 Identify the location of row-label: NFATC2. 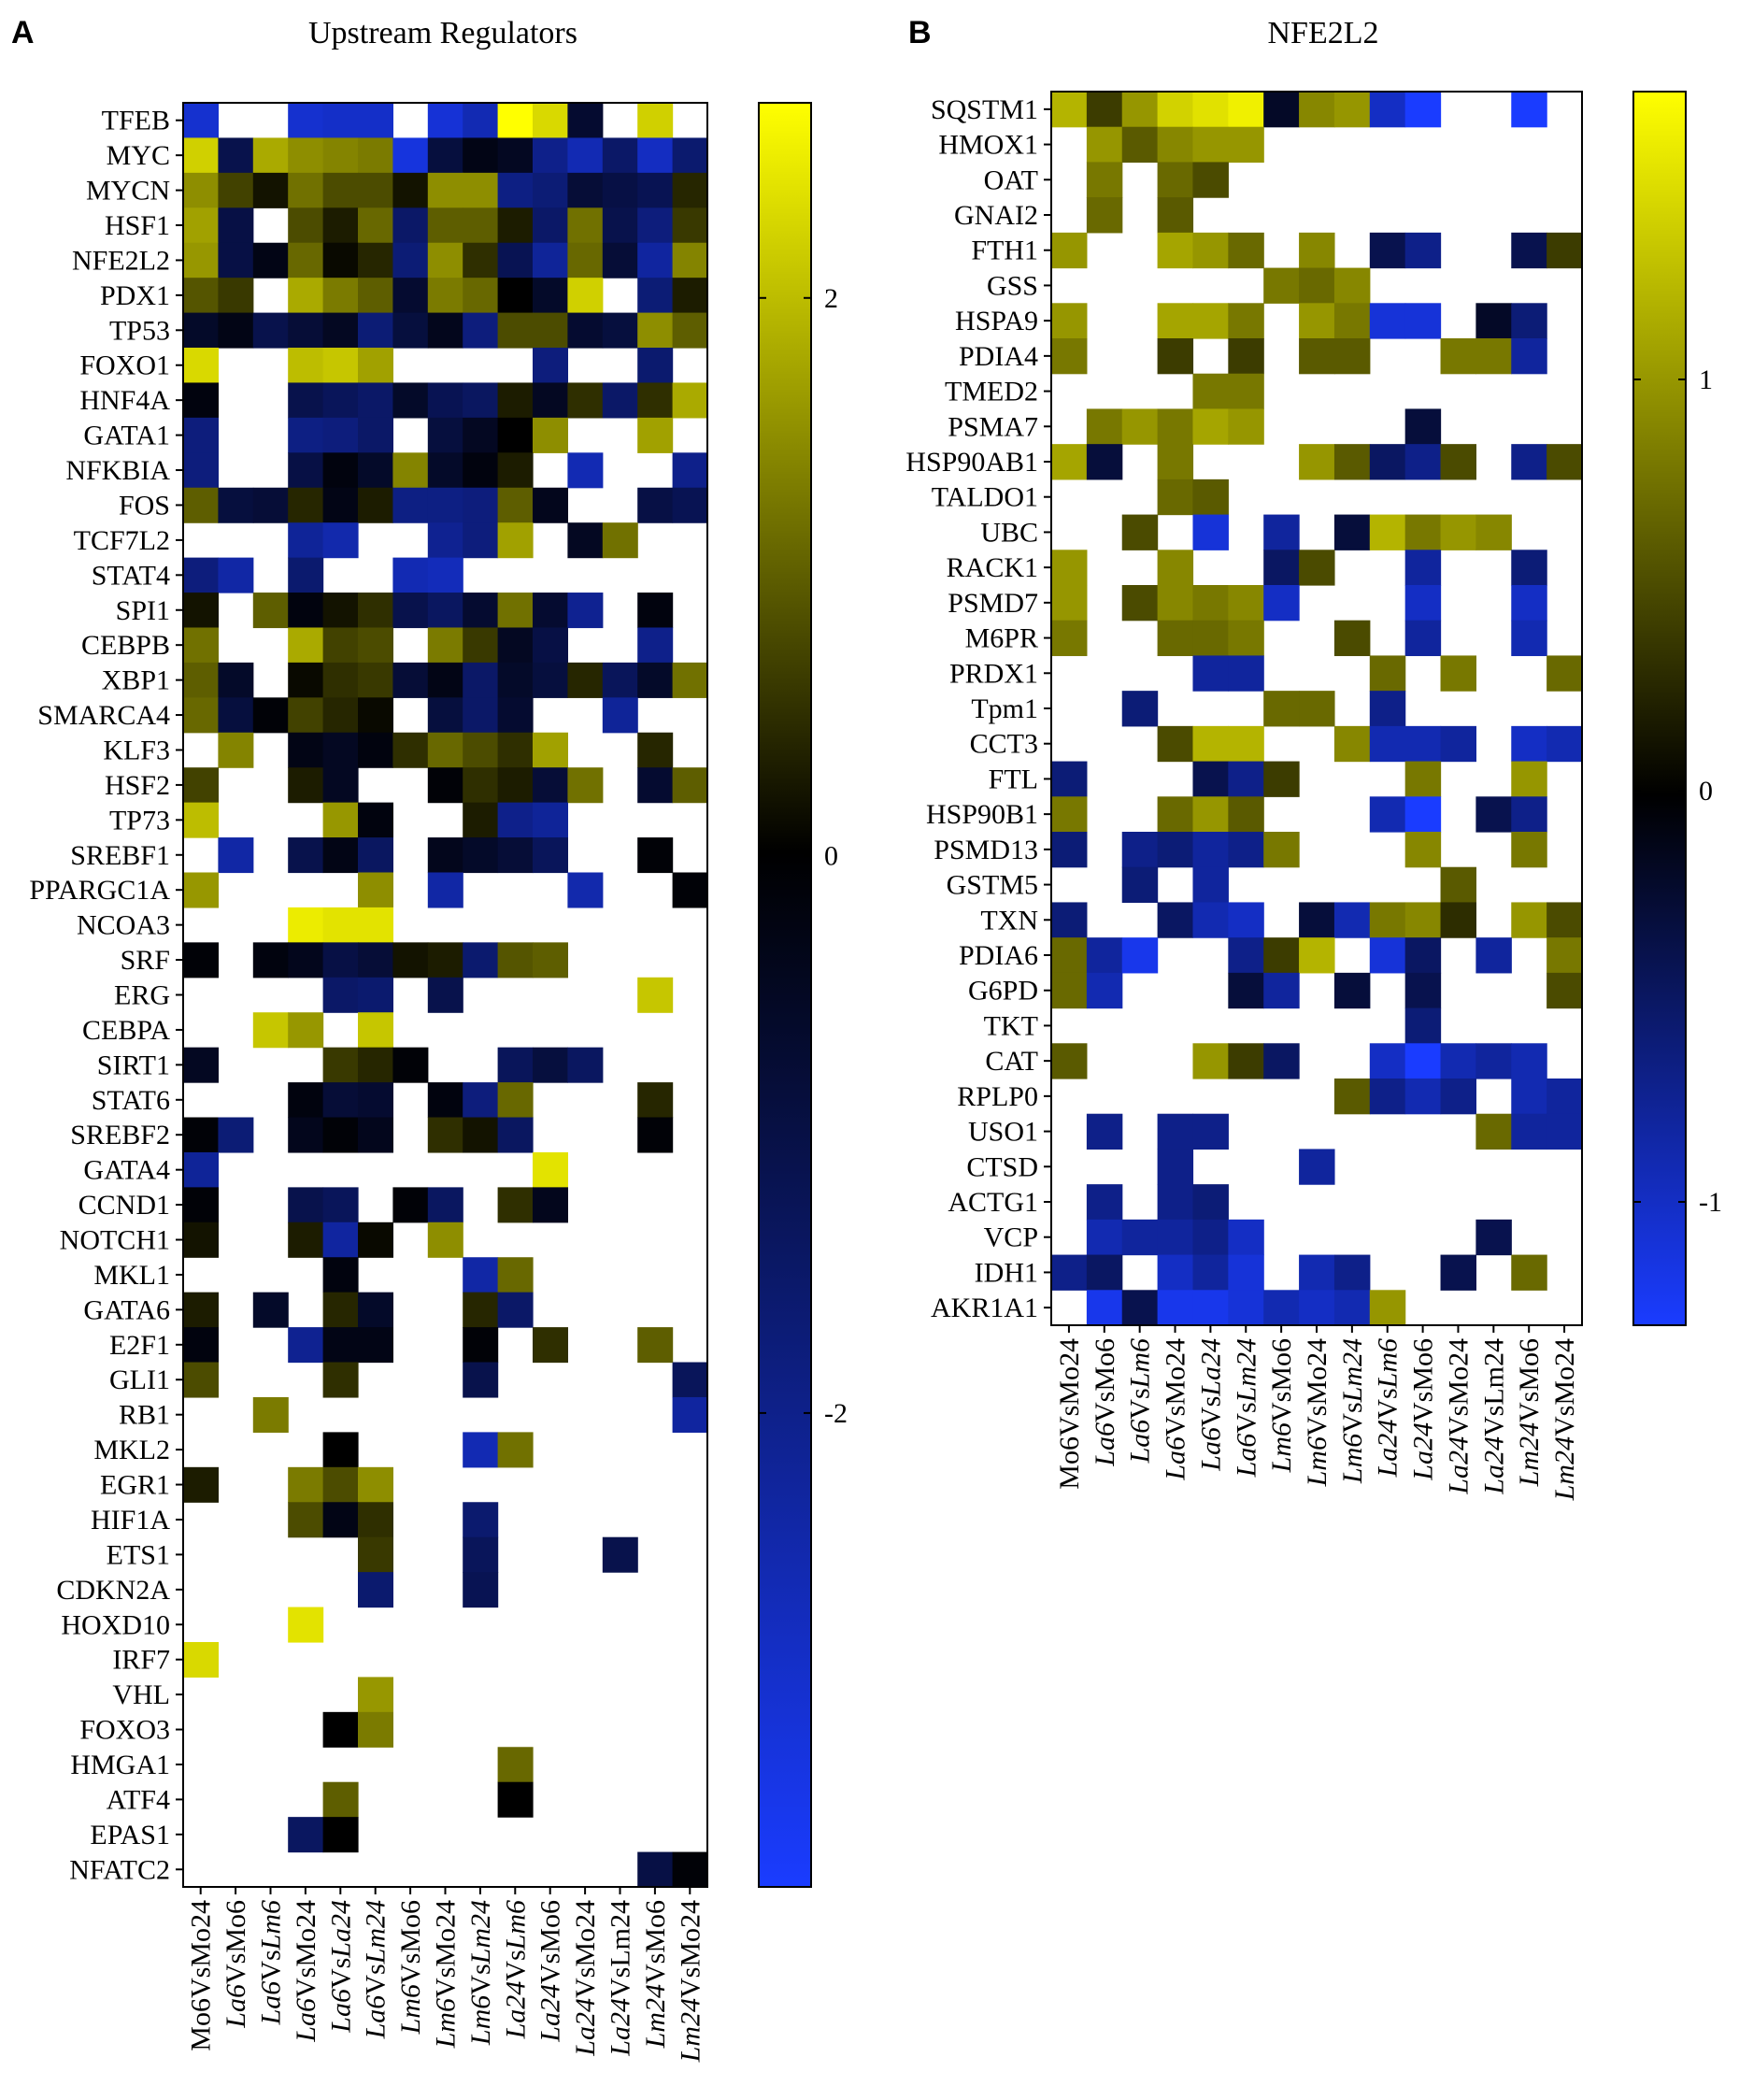
(119, 1869).